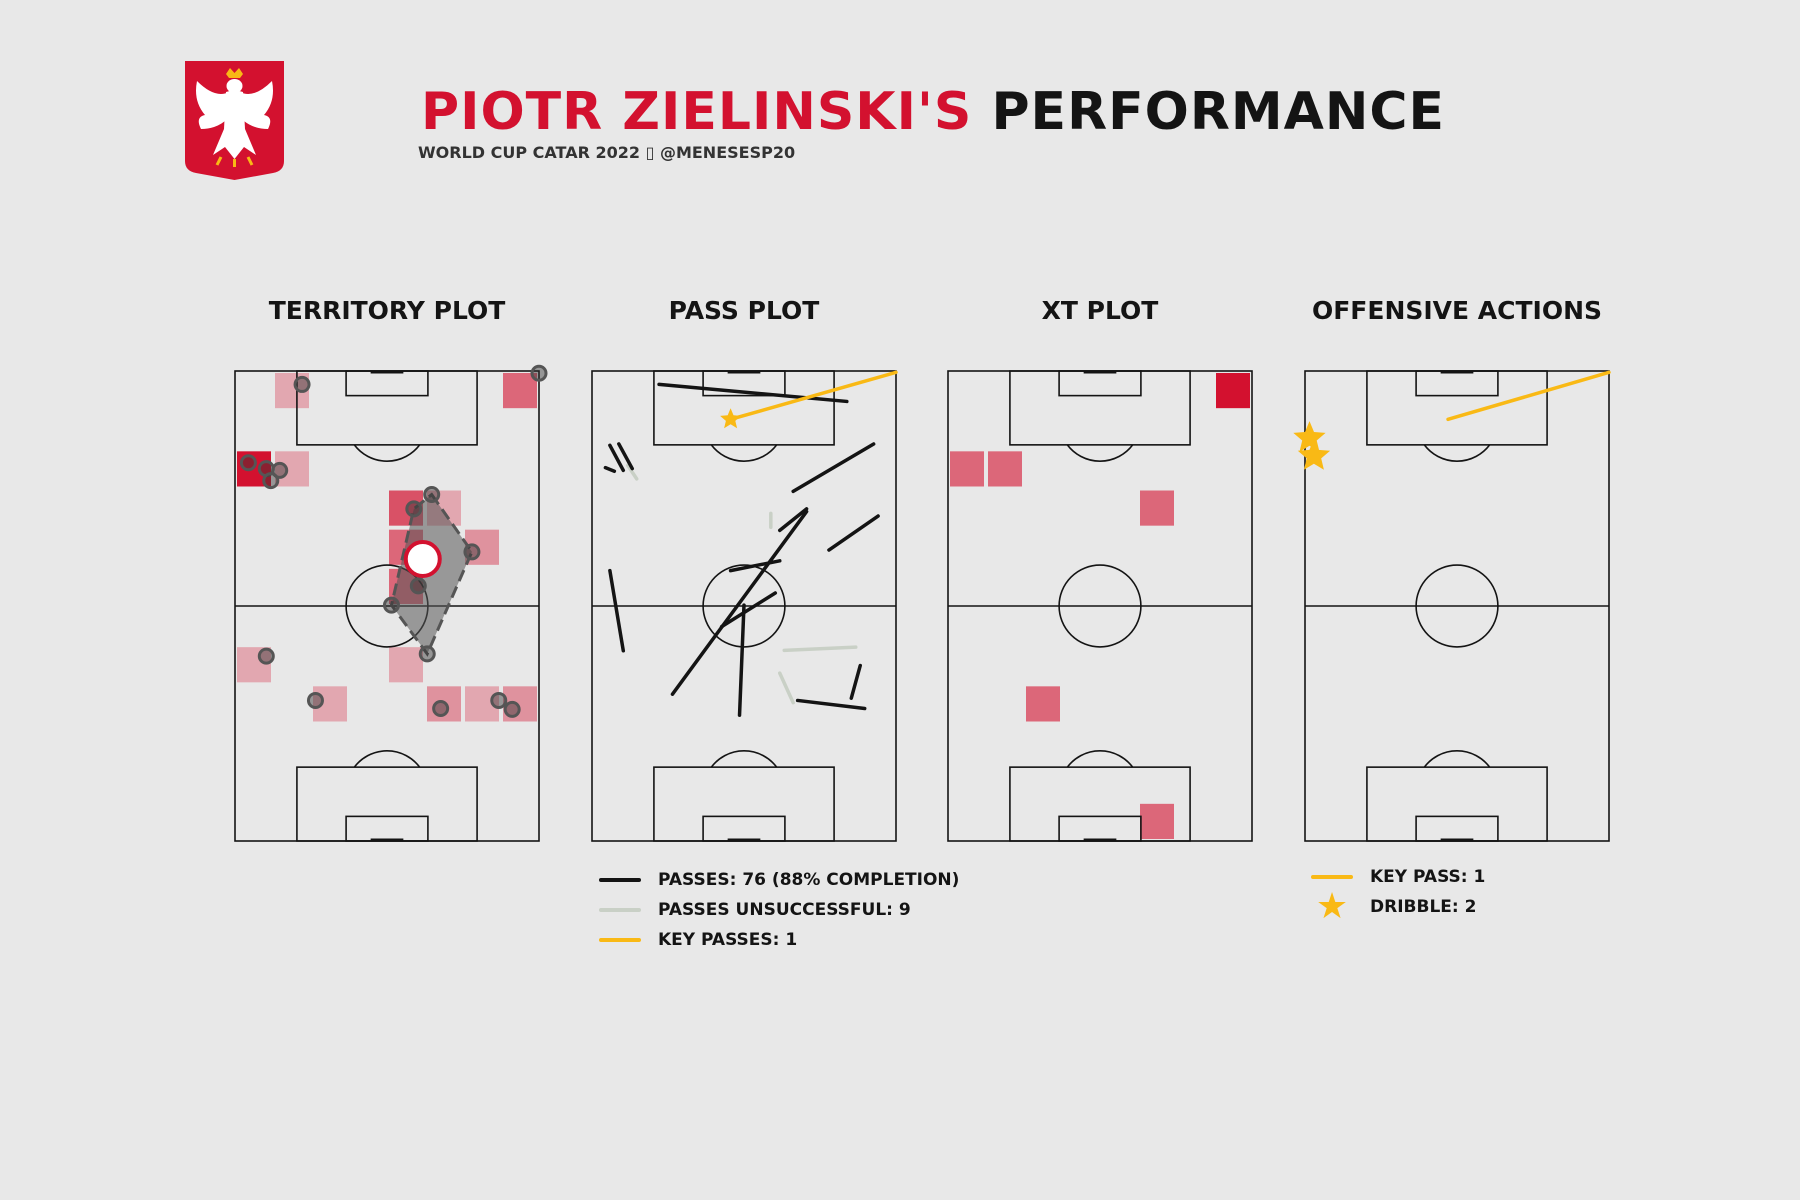 Image resolution: width=1800 pixels, height=1200 pixels. I want to click on poland-crest-logo, so click(234, 120).